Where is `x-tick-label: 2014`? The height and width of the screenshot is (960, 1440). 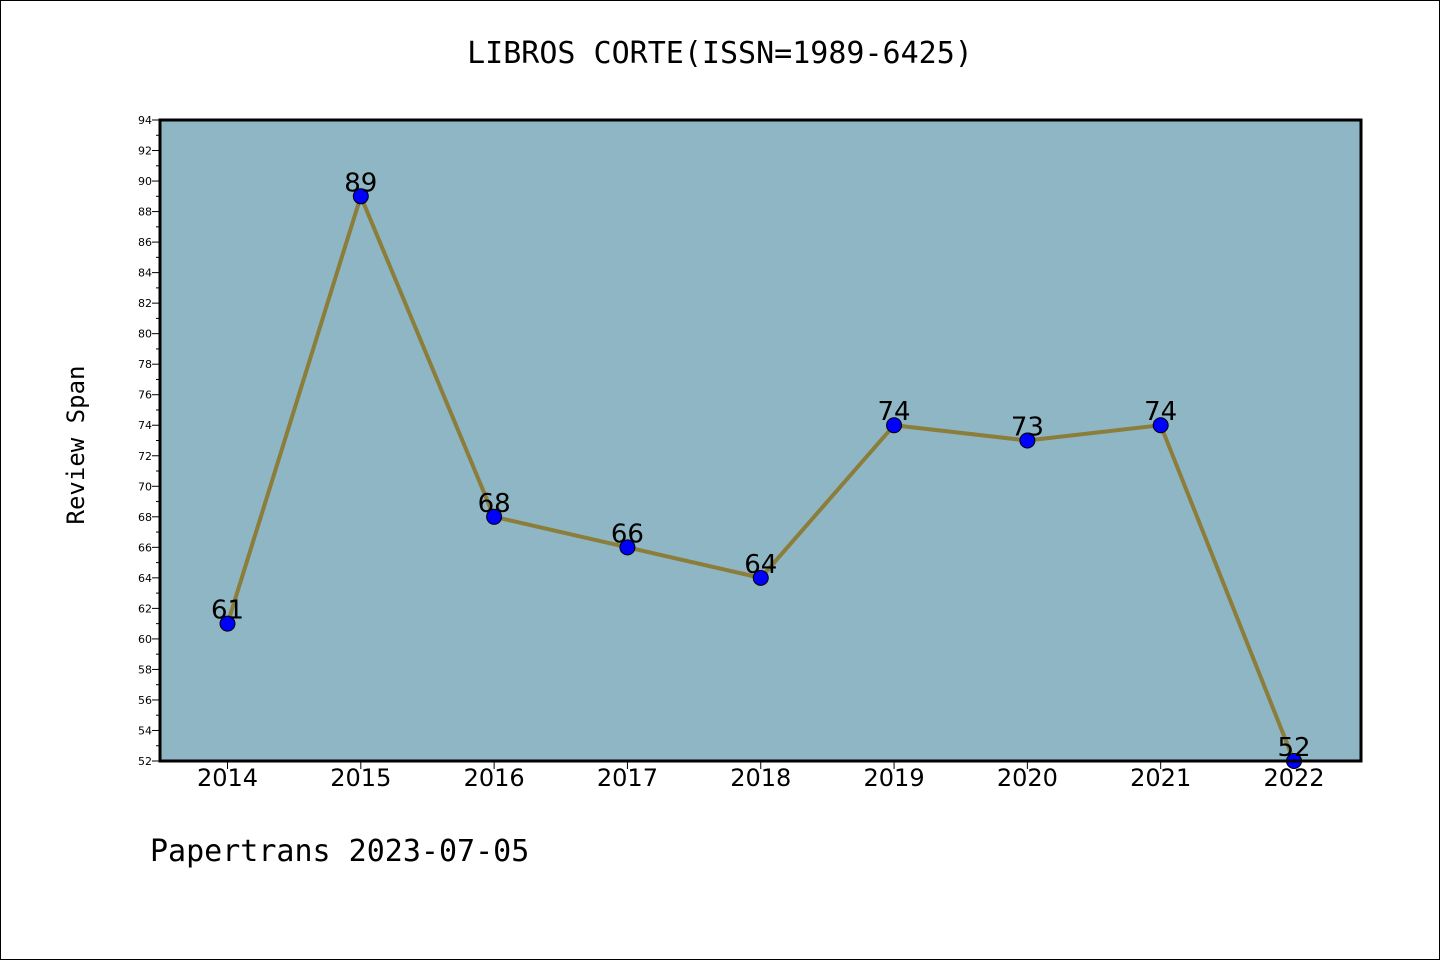
x-tick-label: 2014 is located at coordinates (227, 778).